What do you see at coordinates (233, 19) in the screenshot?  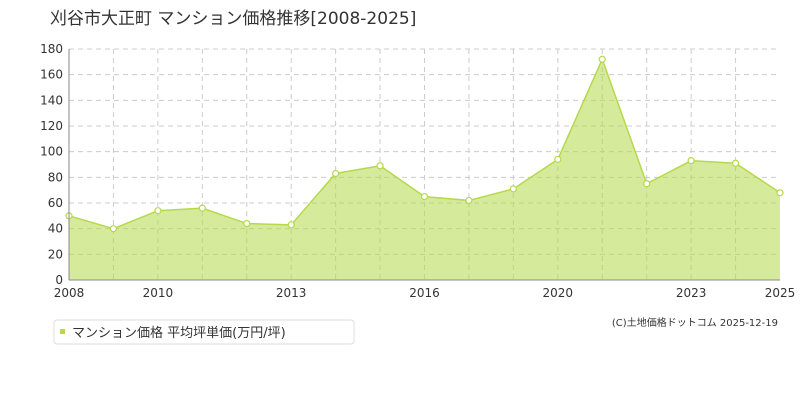 I see `chart-title: 刈谷市大正町 マンション価格推移[2008-2025]` at bounding box center [233, 19].